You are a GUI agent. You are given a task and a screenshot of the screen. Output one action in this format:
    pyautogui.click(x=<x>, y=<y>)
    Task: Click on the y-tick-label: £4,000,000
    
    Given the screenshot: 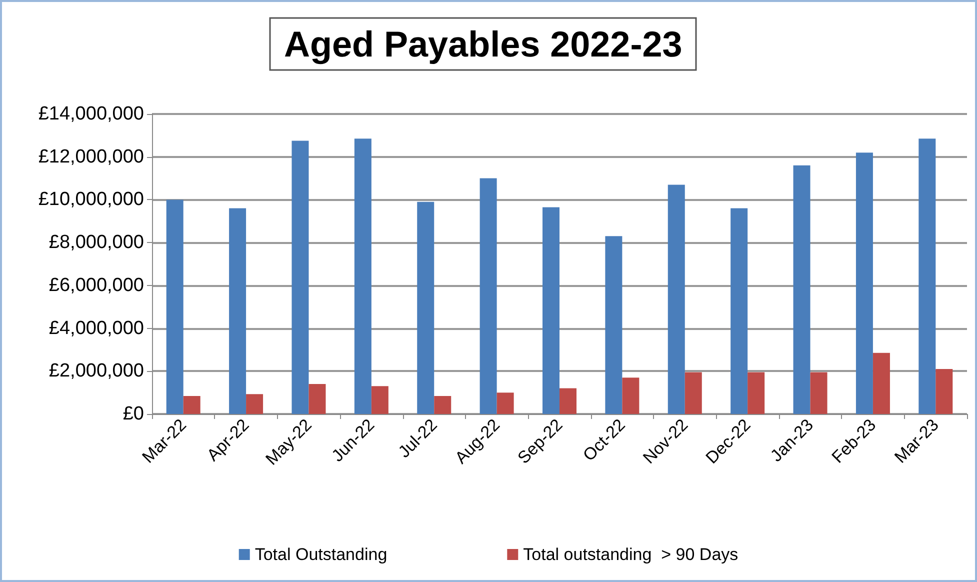 What is the action you would take?
    pyautogui.click(x=96, y=328)
    